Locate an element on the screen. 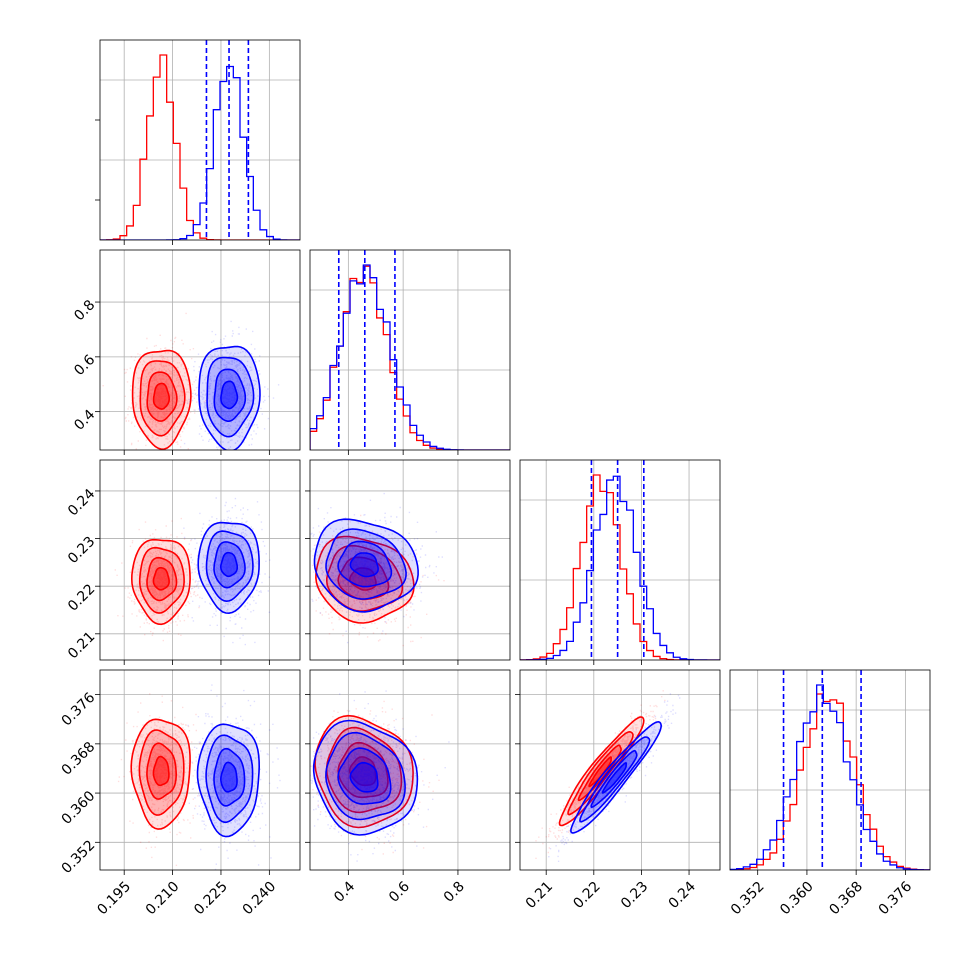 This screenshot has height=970, width=970. x-tick-label: 0.24 is located at coordinates (682, 895).